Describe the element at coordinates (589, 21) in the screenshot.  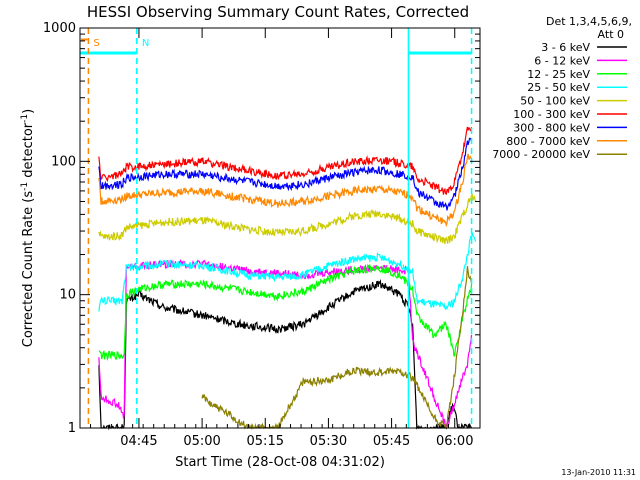
I see `legend-header: Det 1,3,4,5,6,9,` at that location.